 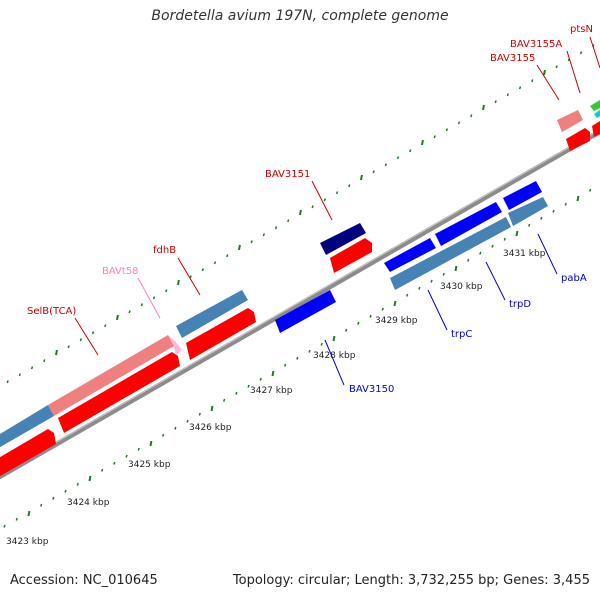 I want to click on gene-label: BAVt58, so click(x=120, y=271).